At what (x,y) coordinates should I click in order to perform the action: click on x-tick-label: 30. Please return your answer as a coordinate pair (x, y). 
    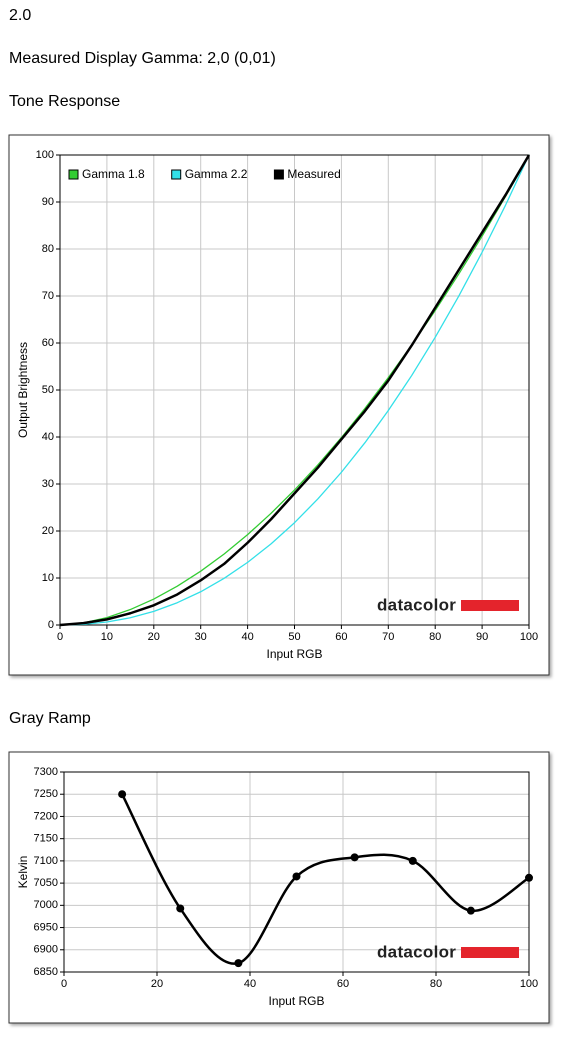
    Looking at the image, I should click on (201, 637).